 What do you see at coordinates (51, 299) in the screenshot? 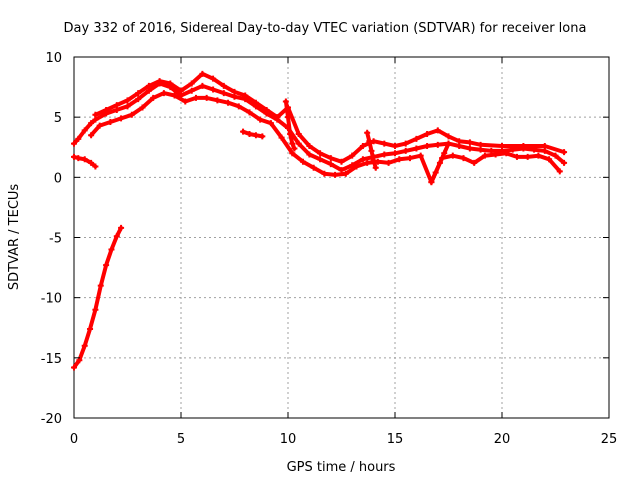
I see `y-tick-label: -10` at bounding box center [51, 299].